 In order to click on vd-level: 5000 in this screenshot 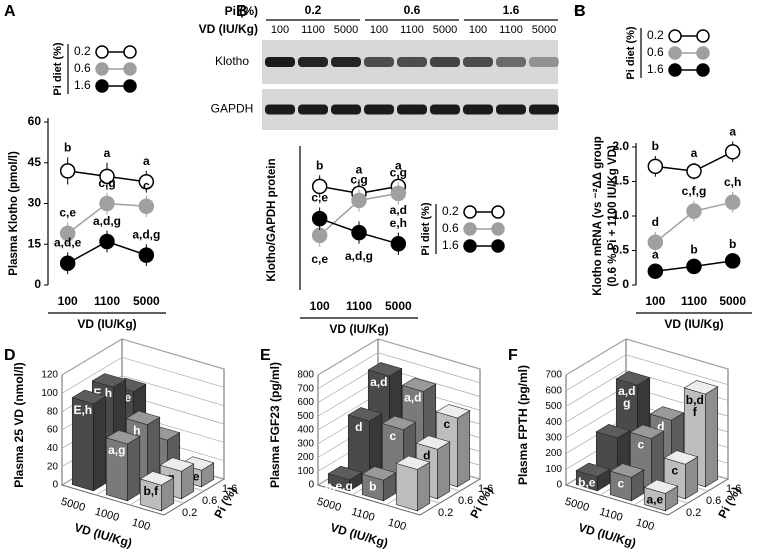, I will do `click(544, 30)`.